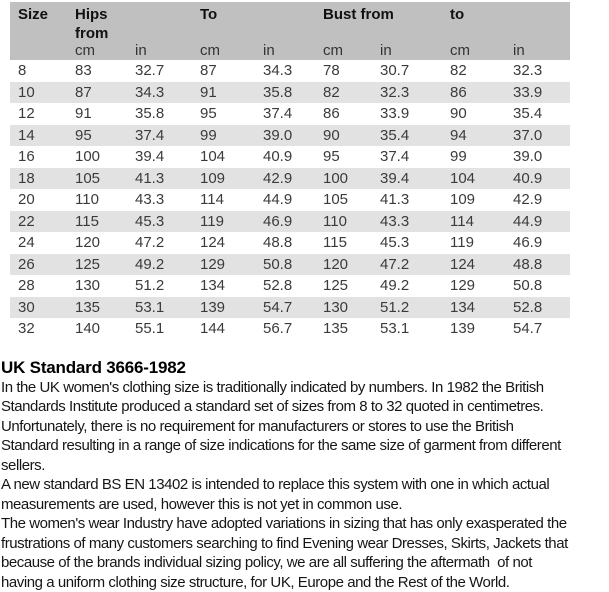 This screenshot has height=592, width=609. Describe the element at coordinates (159, 71) in the screenshot. I see `cell-hips-from-in: 32.7` at that location.